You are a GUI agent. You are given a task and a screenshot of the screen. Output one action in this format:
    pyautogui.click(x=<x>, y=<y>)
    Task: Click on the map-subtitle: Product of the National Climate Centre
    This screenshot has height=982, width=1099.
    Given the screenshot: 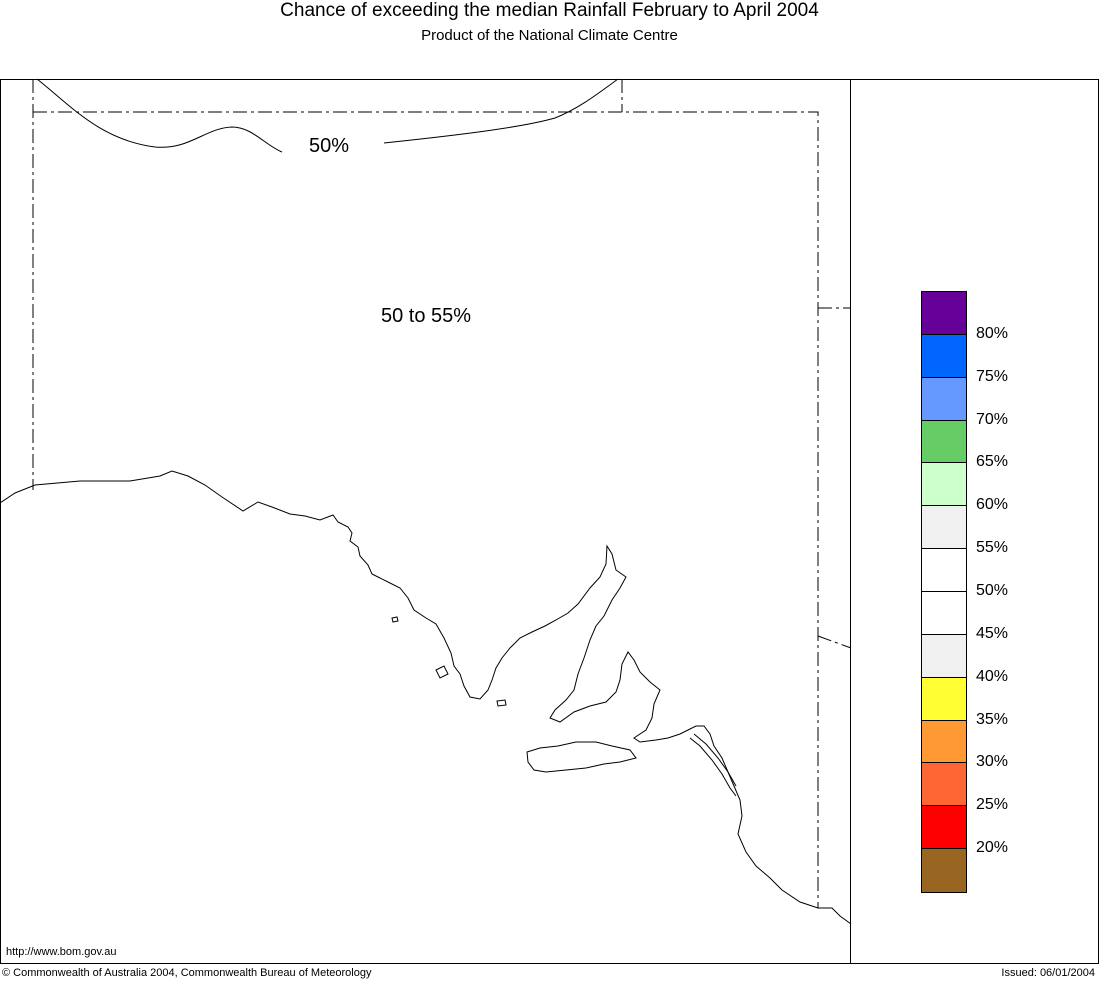 What is the action you would take?
    pyautogui.click(x=549, y=35)
    